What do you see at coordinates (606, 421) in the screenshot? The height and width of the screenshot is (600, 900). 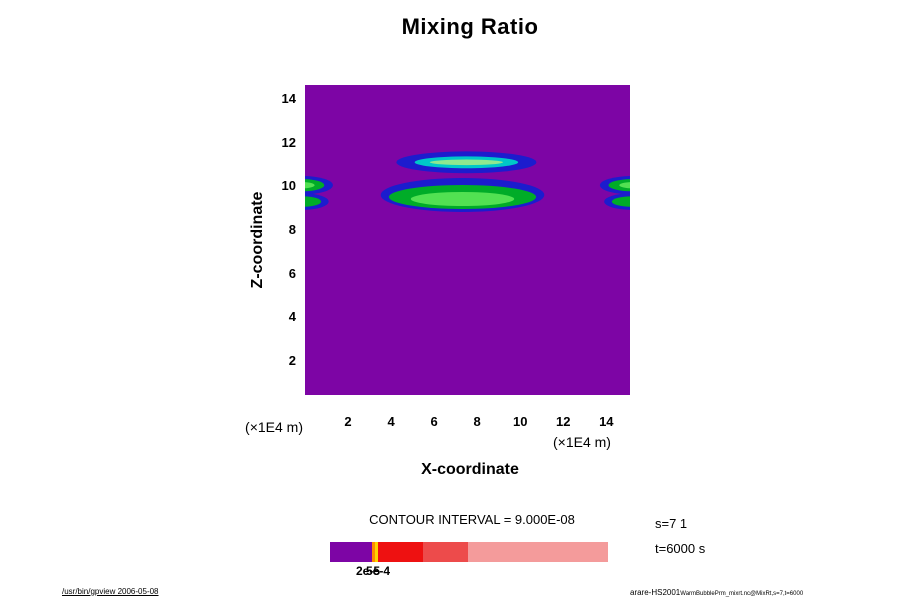 I see `x-tick-label: 14` at bounding box center [606, 421].